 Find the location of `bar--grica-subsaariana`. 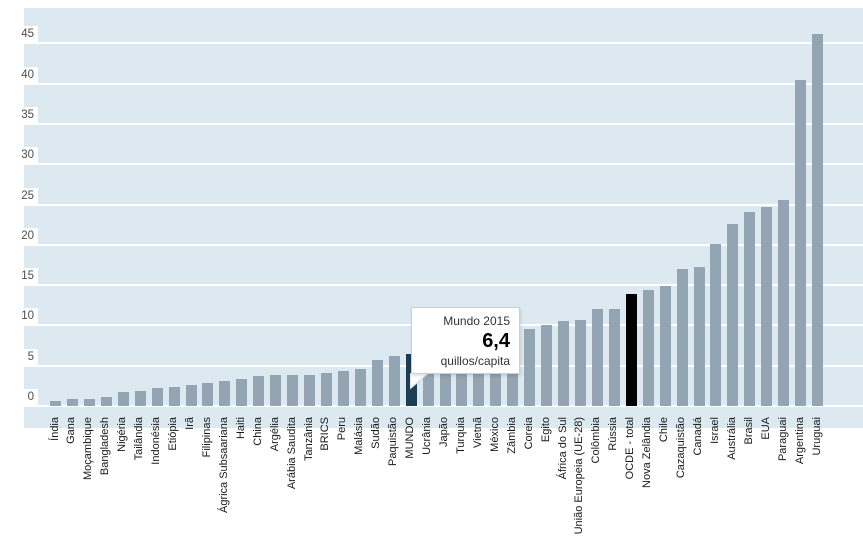

bar--grica-subsaariana is located at coordinates (225, 393).